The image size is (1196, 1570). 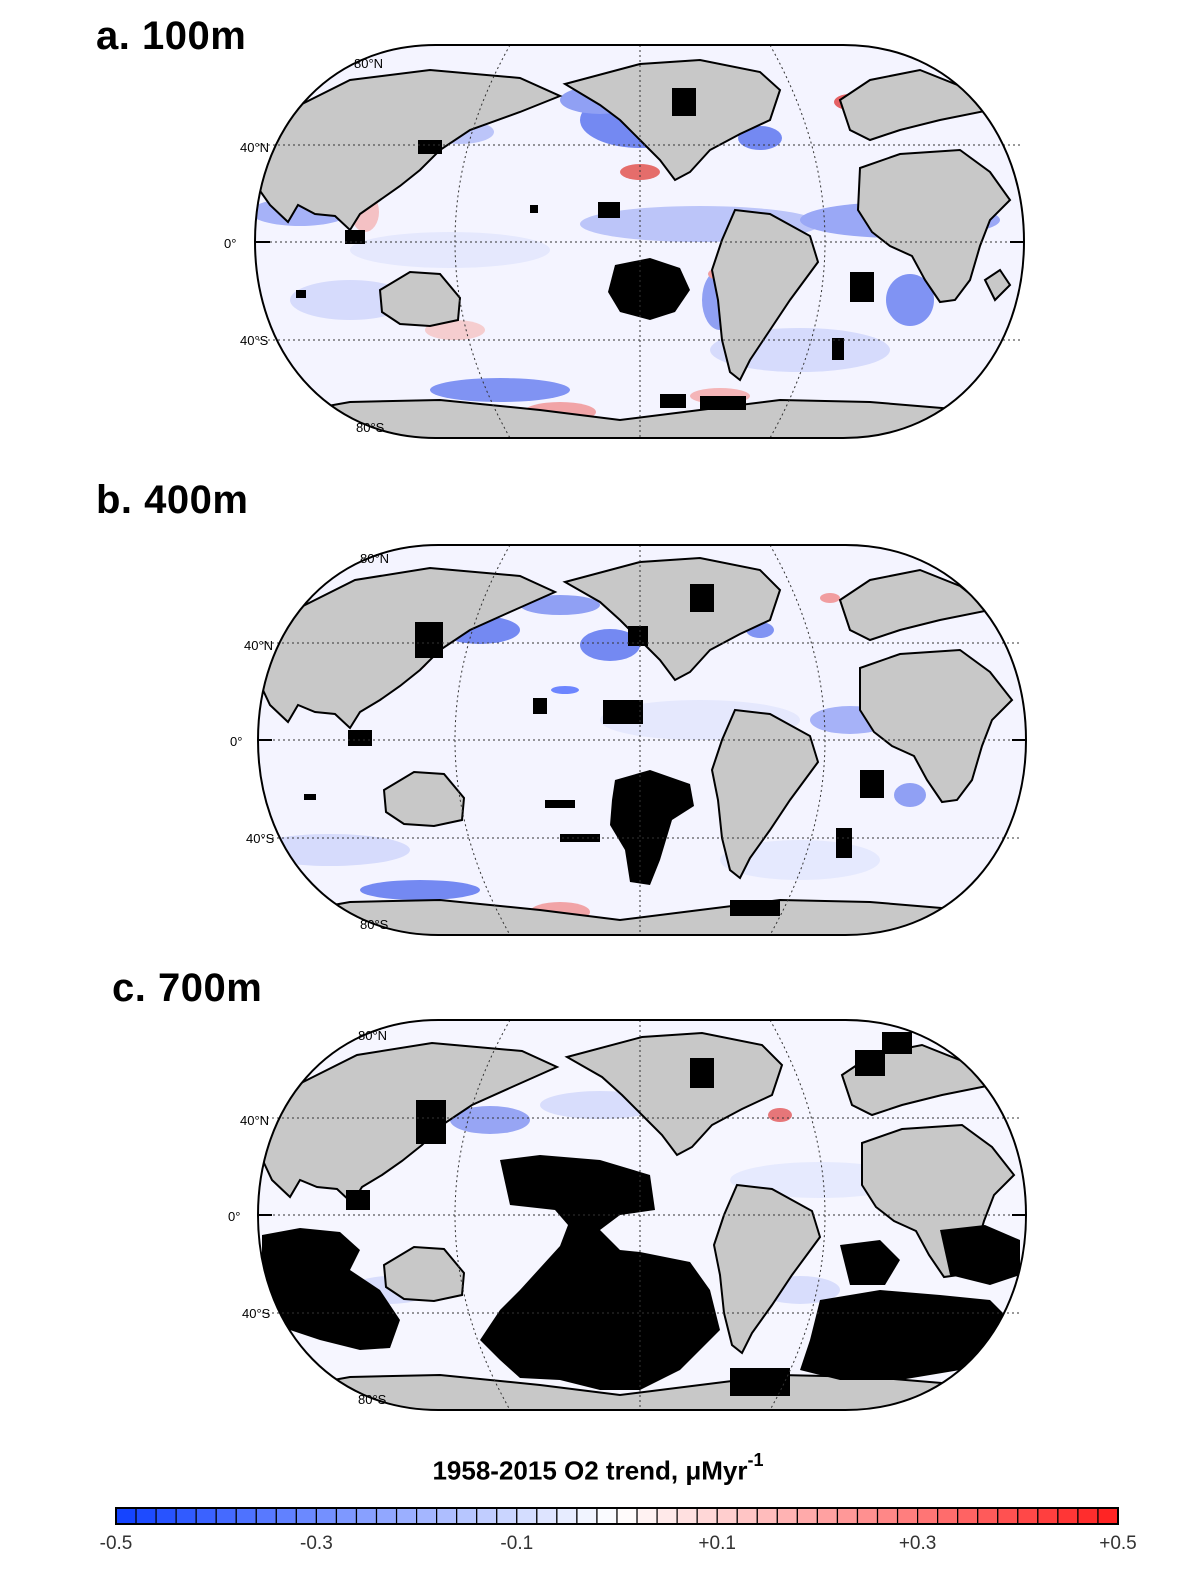 I want to click on colorbar-title: 1958-2015 O2 trend, μMyr-1, so click(x=598, y=1468).